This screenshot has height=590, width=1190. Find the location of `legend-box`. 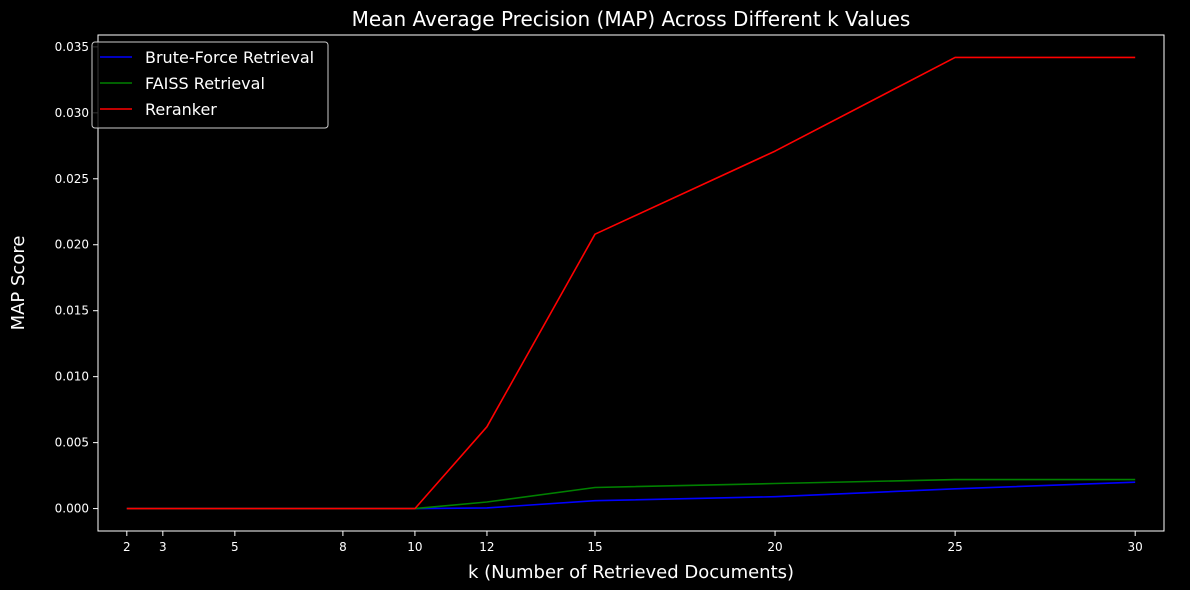

legend-box is located at coordinates (210, 85).